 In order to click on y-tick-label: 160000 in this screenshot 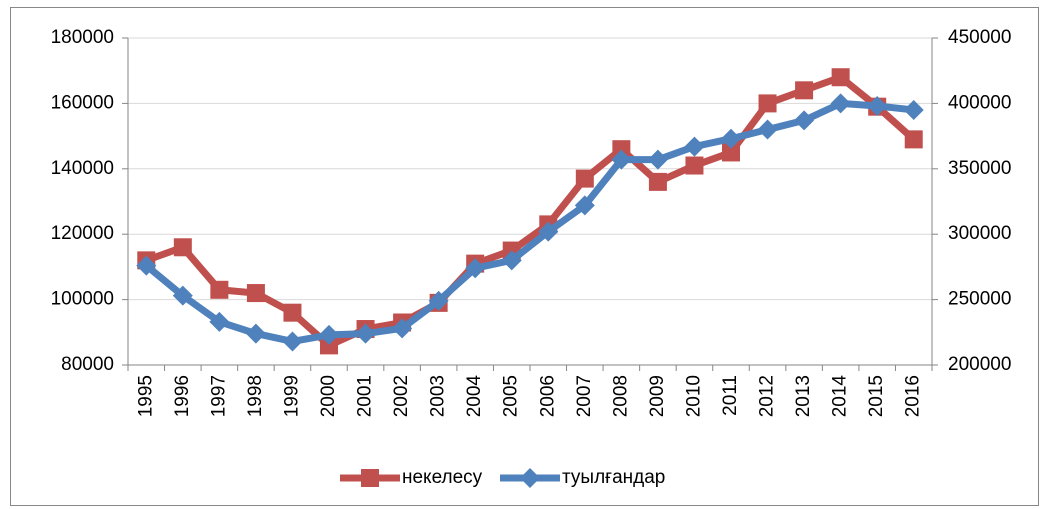, I will do `click(82, 102)`.